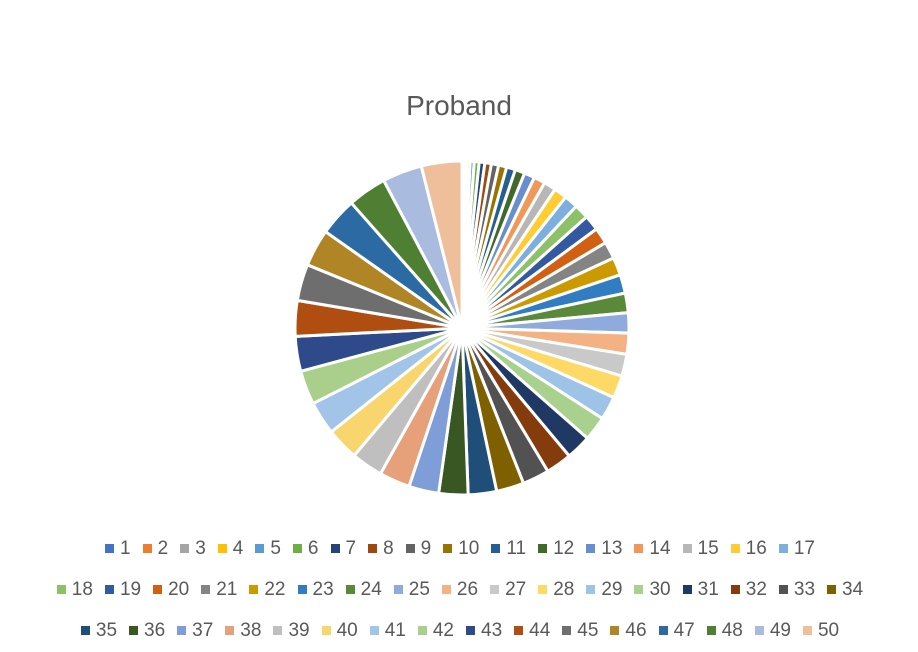 The width and height of the screenshot is (918, 652). Describe the element at coordinates (230, 548) in the screenshot. I see `legend-item-4: 4` at that location.